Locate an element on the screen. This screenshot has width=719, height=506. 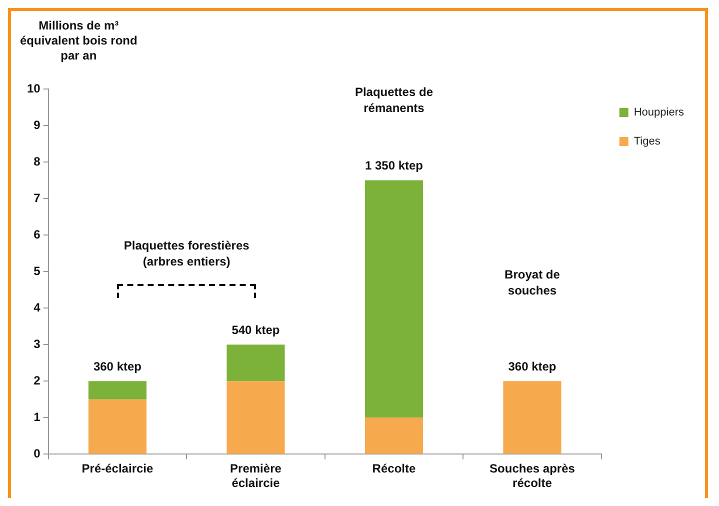
annotation: 1 350 ktep is located at coordinates (394, 165).